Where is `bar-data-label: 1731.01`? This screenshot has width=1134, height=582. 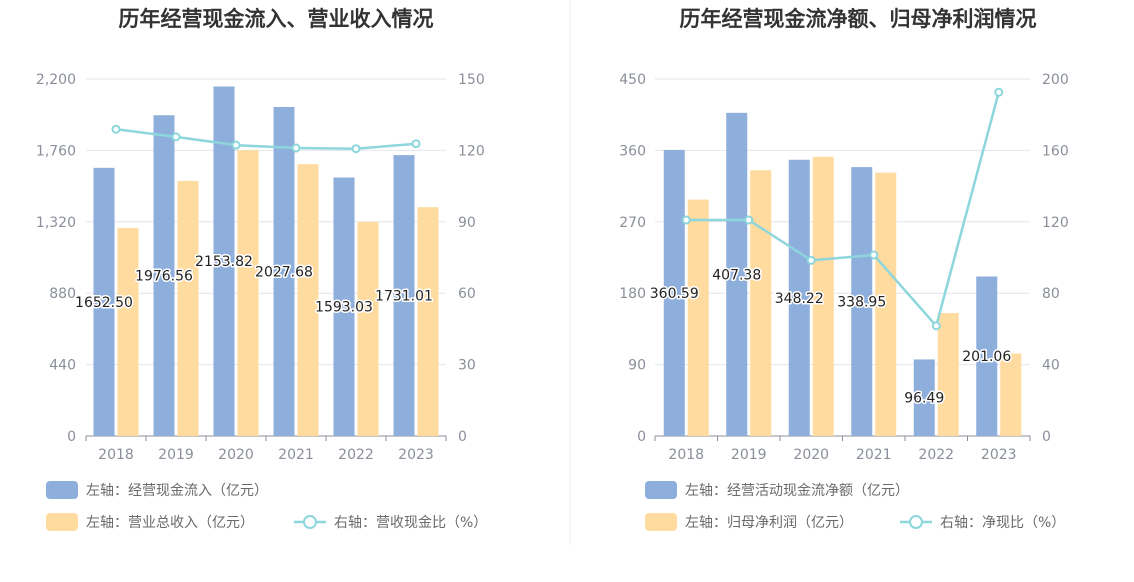 bar-data-label: 1731.01 is located at coordinates (404, 297).